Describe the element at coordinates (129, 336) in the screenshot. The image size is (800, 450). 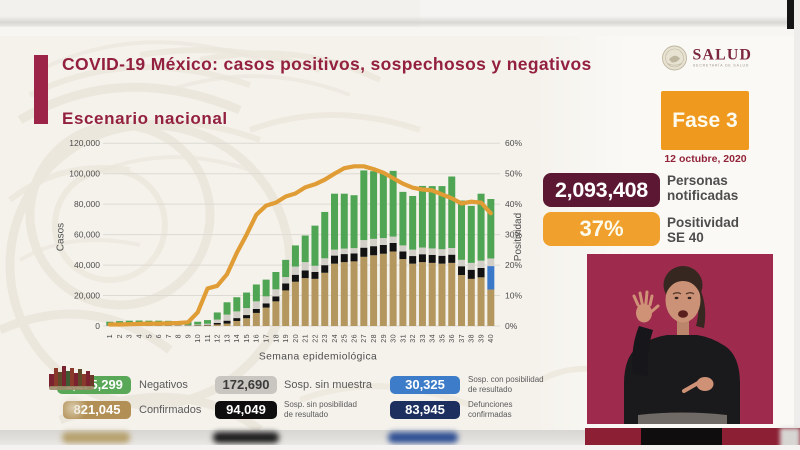
I see `svg-text: 3` at that location.